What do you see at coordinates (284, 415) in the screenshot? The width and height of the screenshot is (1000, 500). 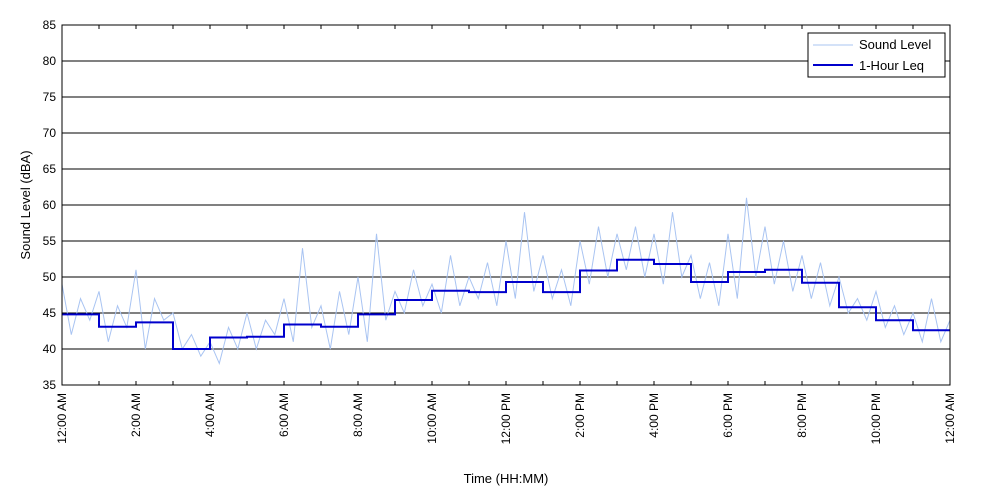 I see `xtick-label-3: 6:00 AM` at bounding box center [284, 415].